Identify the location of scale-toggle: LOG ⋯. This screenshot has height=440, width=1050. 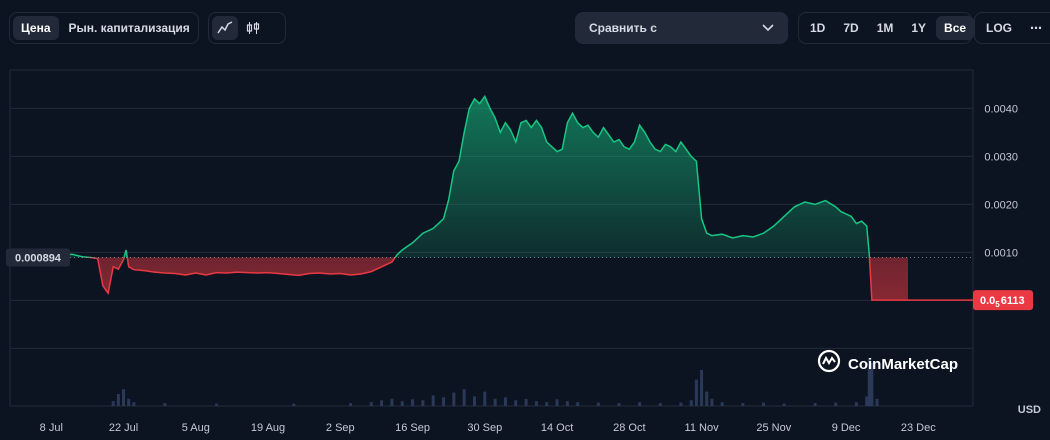
(1012, 28).